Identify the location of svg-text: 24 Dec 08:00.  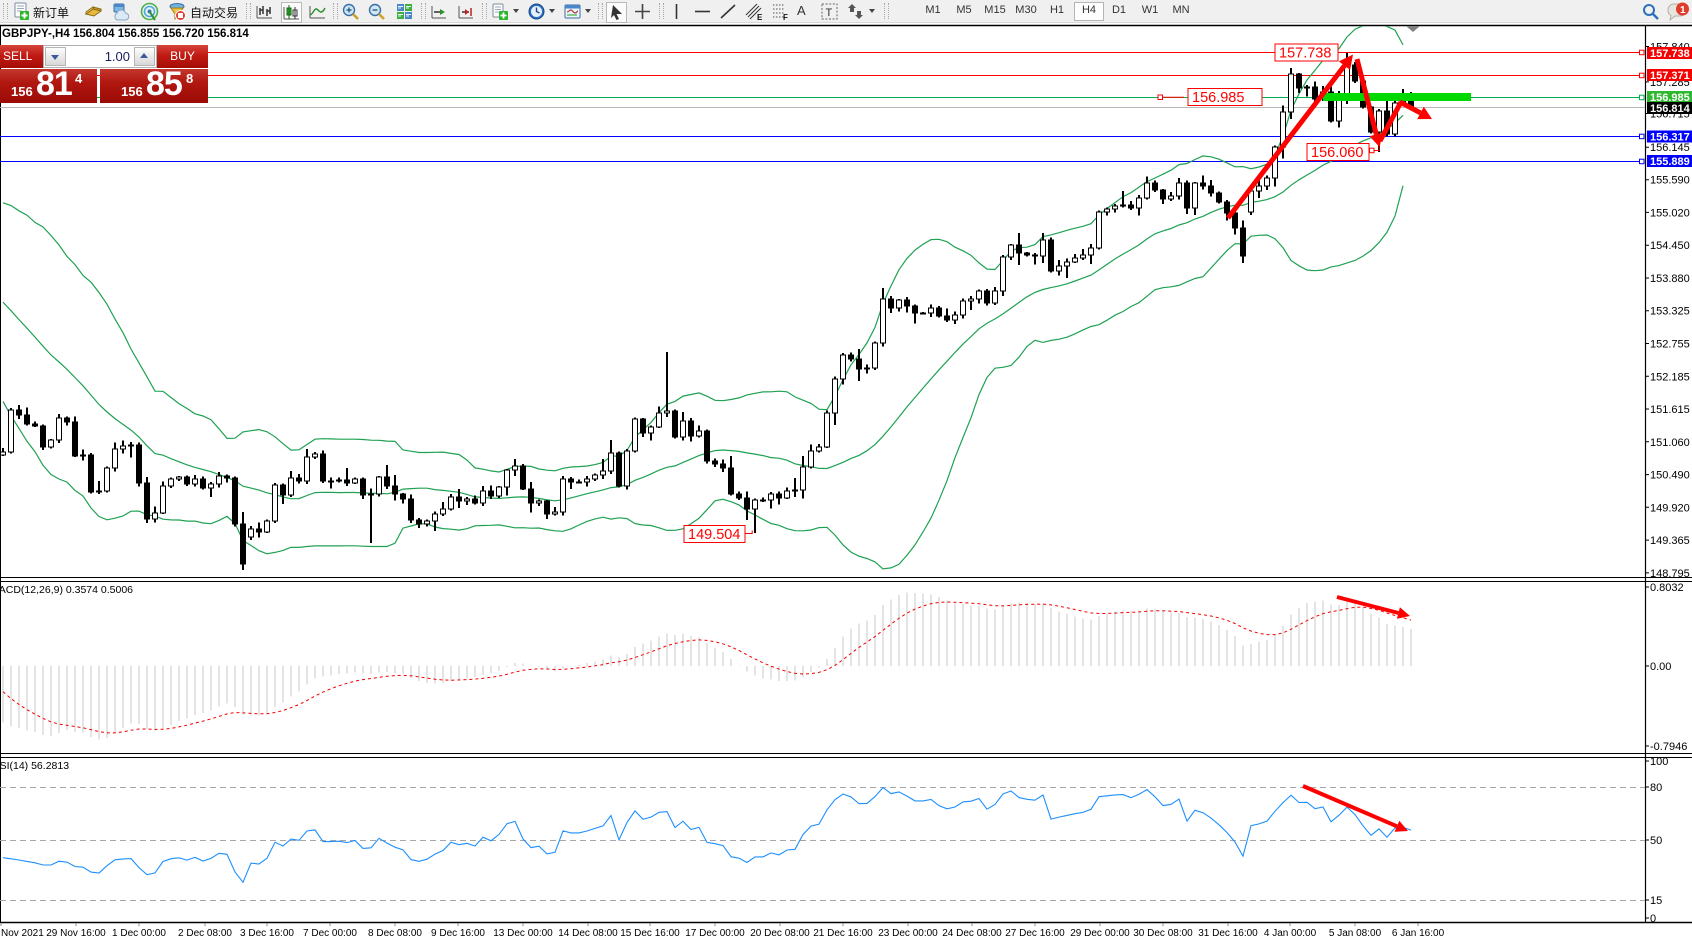
(972, 933).